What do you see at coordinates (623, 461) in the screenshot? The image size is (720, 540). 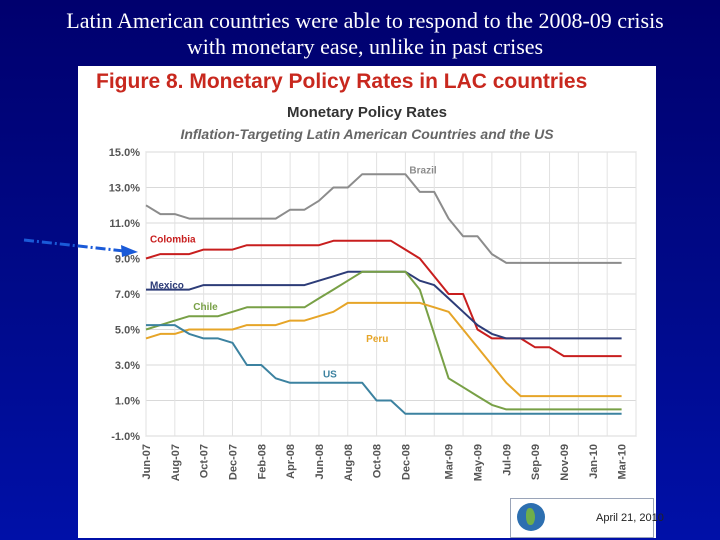 I see `x-tick-label: Mar-10` at bounding box center [623, 461].